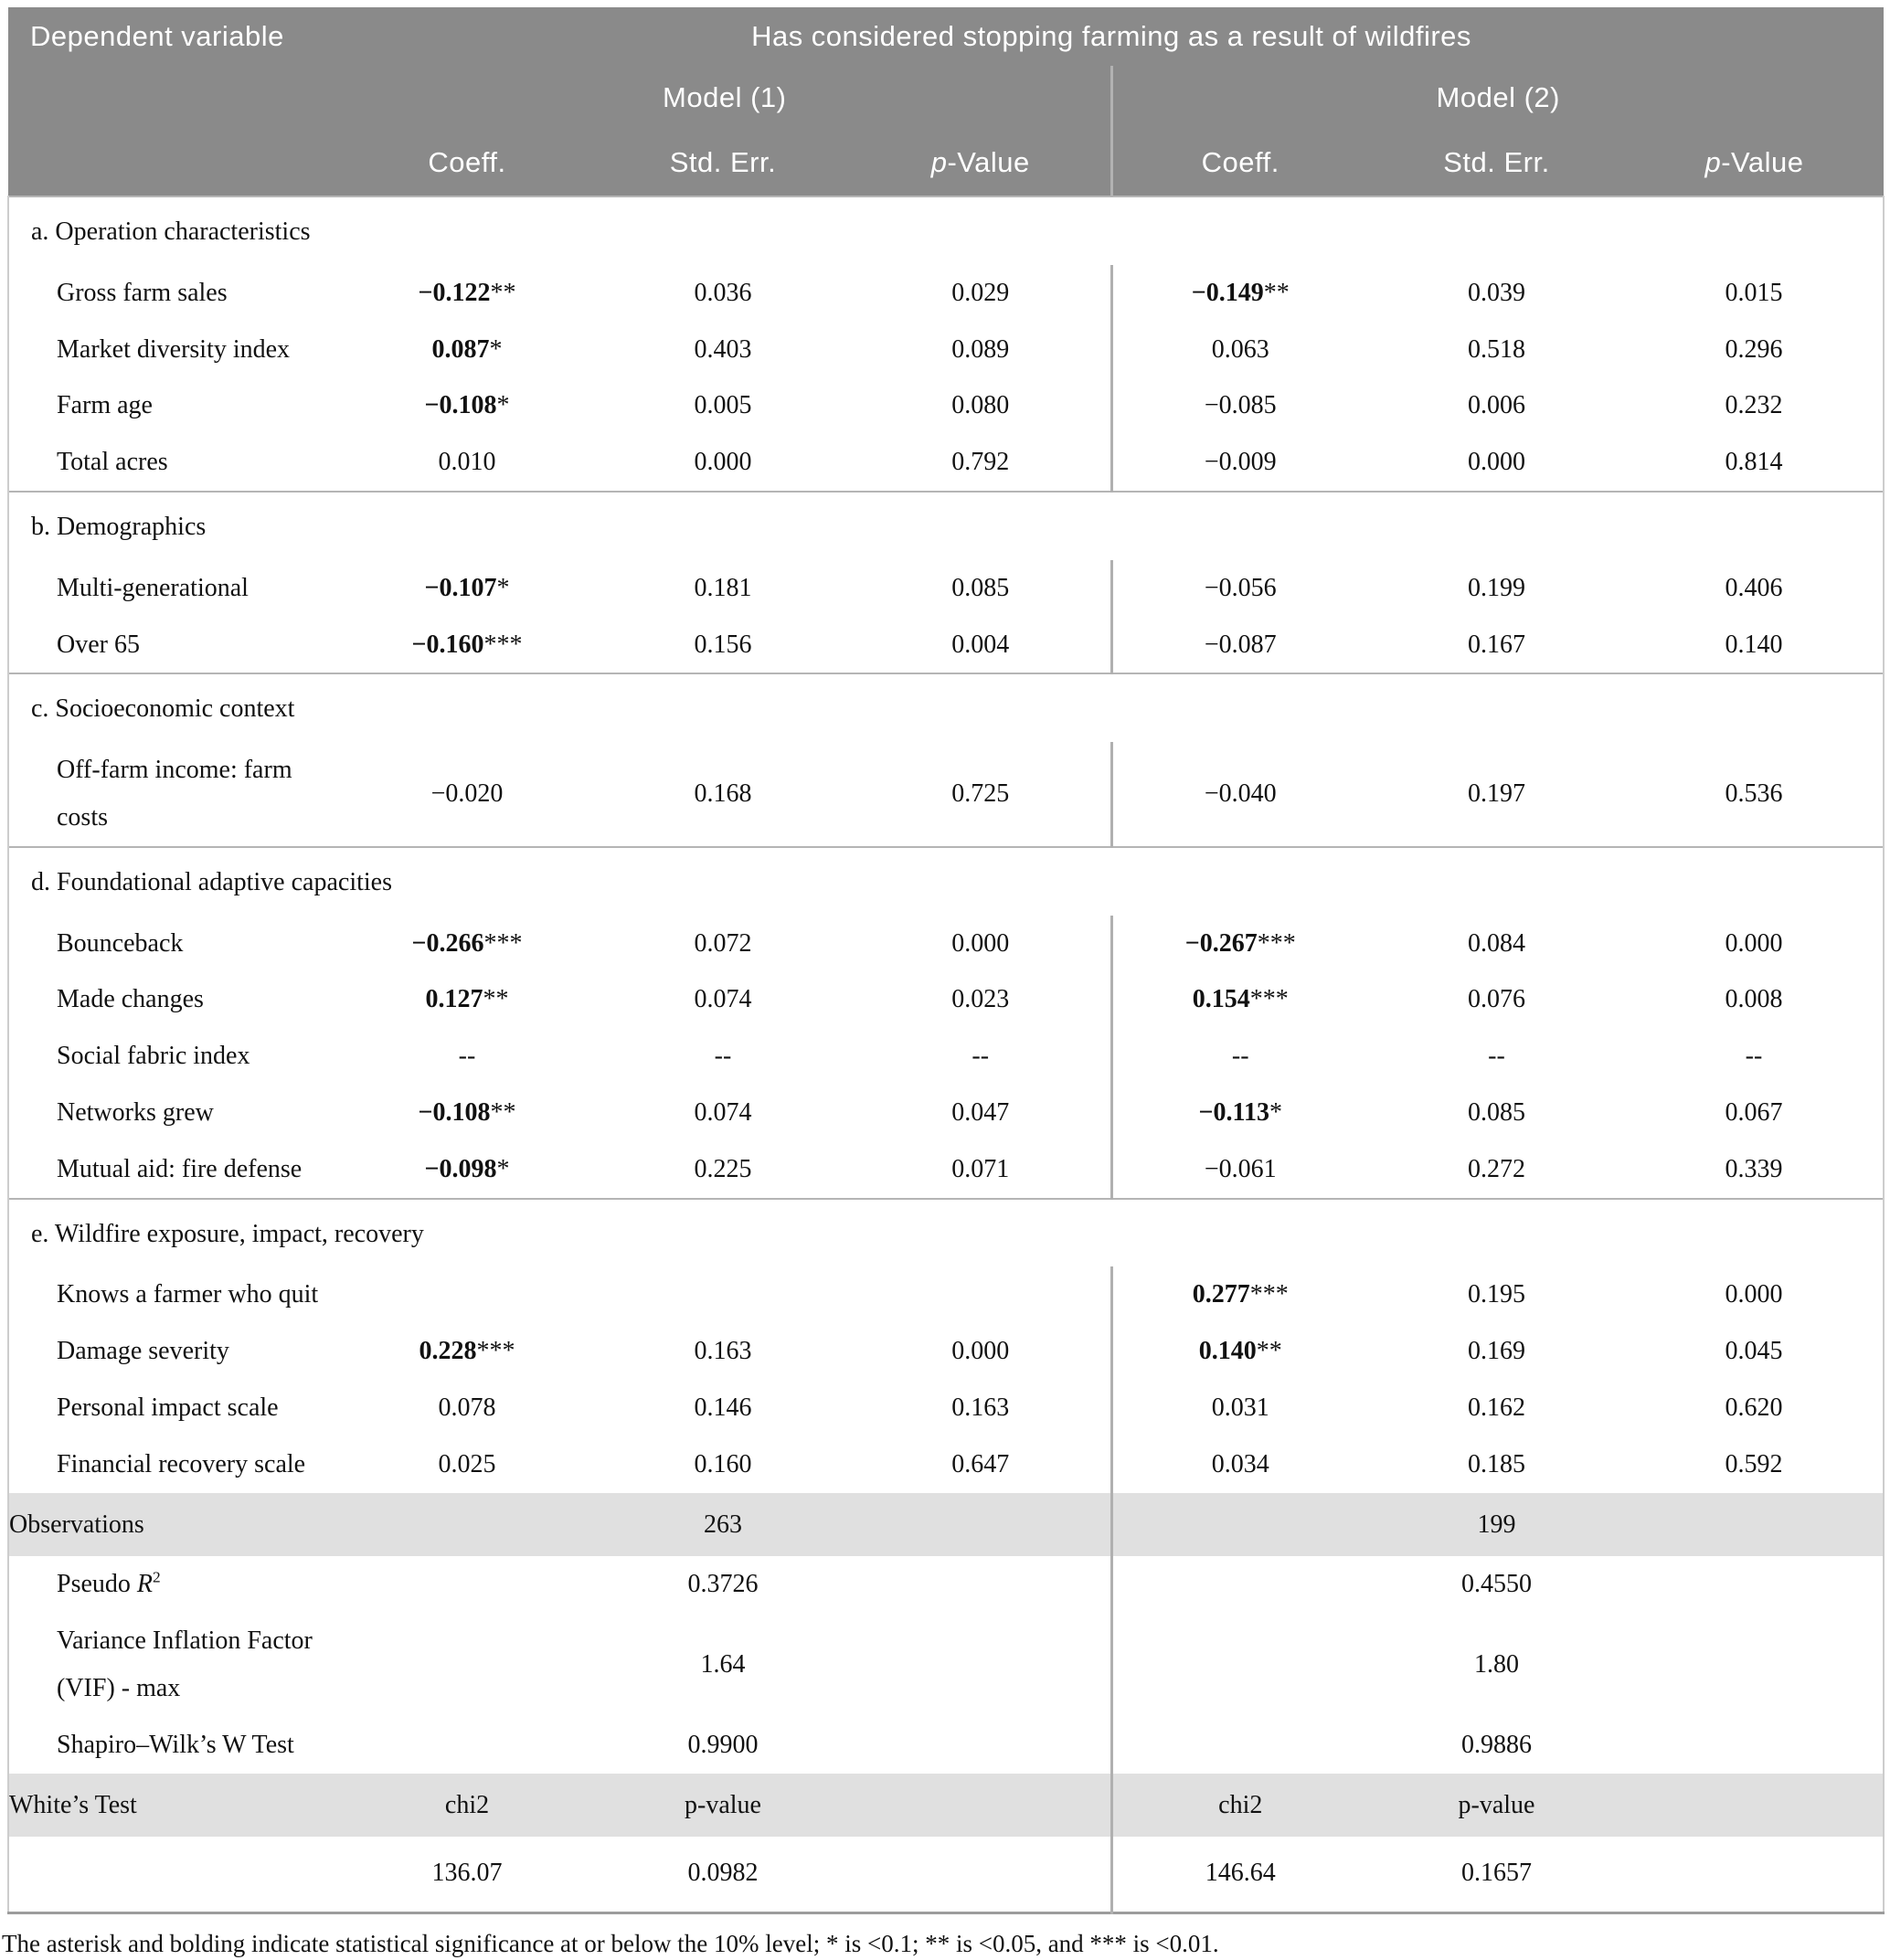 This screenshot has width=1890, height=1960. What do you see at coordinates (173, 1806) in the screenshot?
I see `row-label: White’s Test` at bounding box center [173, 1806].